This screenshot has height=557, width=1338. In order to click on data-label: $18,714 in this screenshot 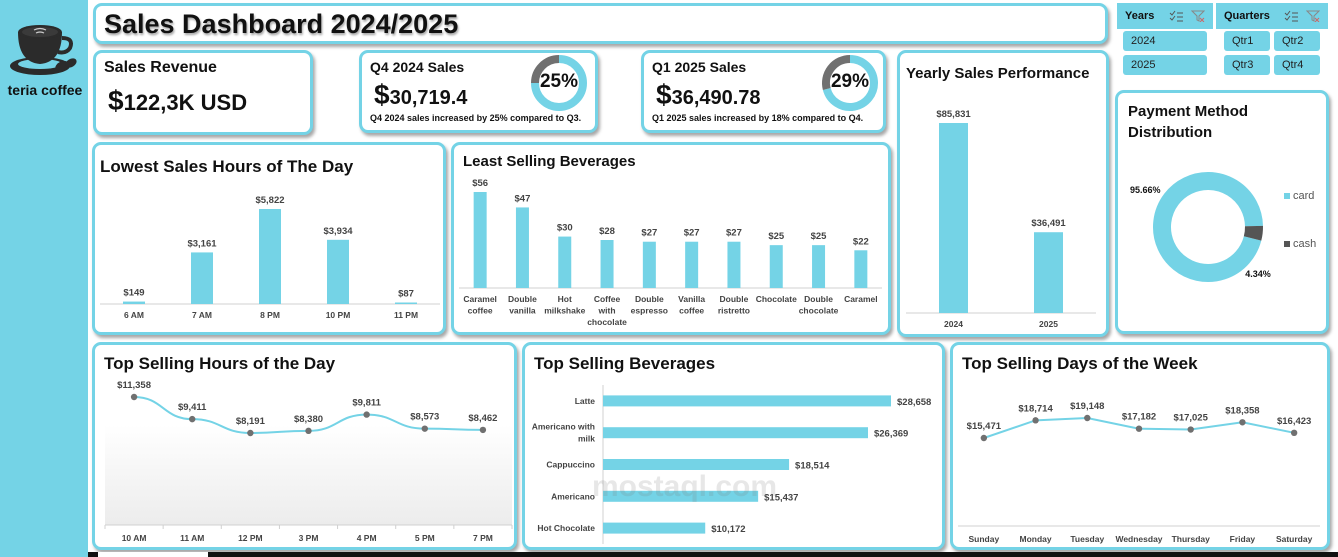, I will do `click(1035, 408)`.